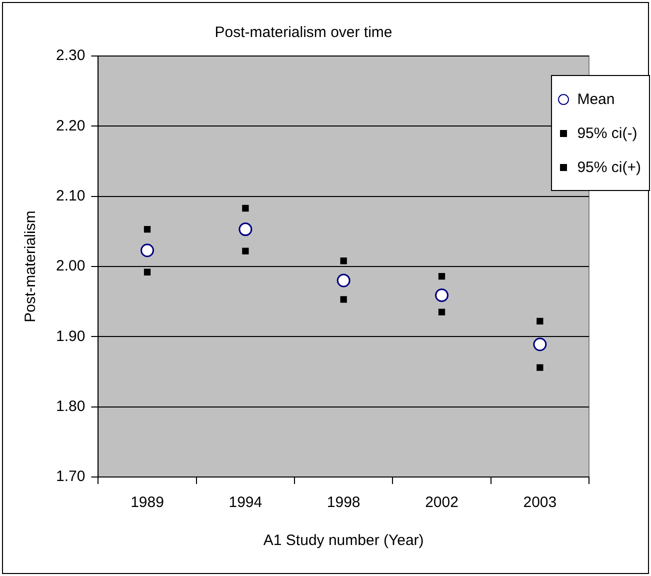 This screenshot has width=651, height=576. Describe the element at coordinates (609, 167) in the screenshot. I see `legend-label: 95% ci(+)` at that location.